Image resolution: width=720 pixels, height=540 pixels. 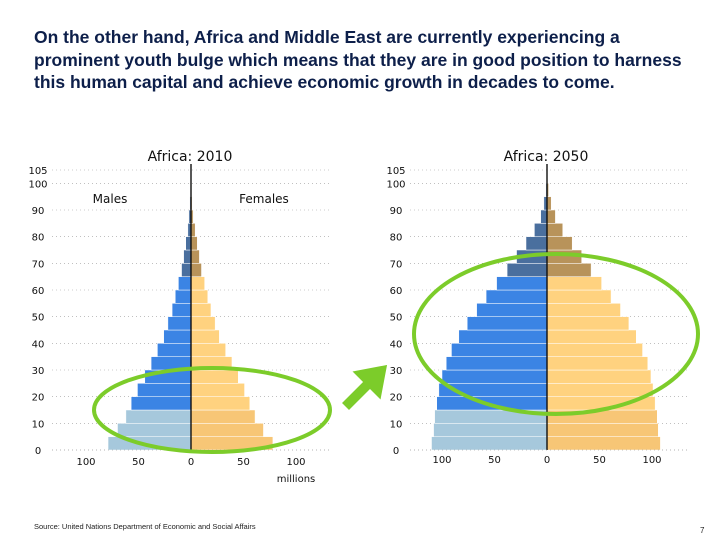 I want to click on page-number: 7, so click(x=702, y=530).